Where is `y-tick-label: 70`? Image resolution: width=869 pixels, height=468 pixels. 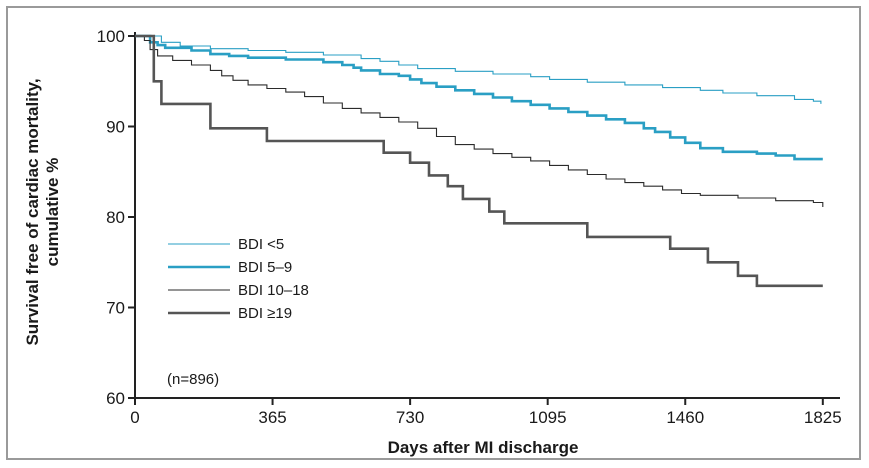 y-tick-label: 70 is located at coordinates (115, 308).